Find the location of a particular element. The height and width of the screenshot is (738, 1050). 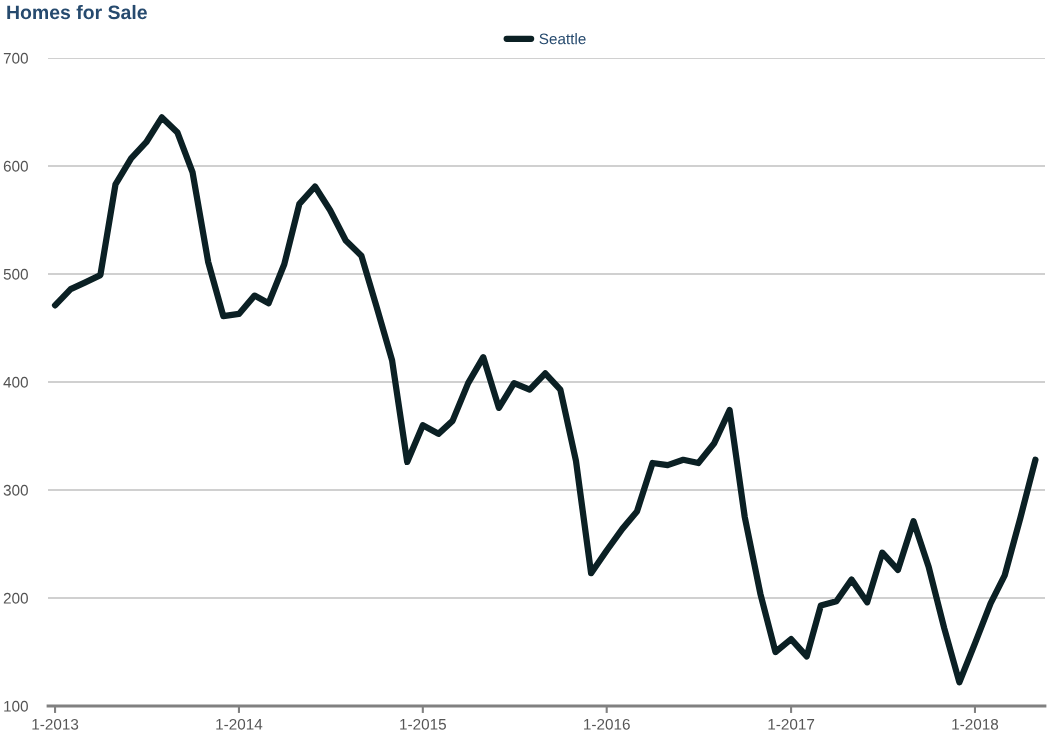

y-tick-label: 600 is located at coordinates (15, 166).